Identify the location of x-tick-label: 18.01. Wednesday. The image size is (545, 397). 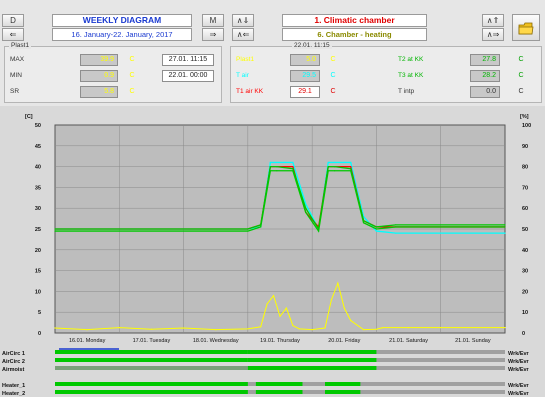
(216, 341).